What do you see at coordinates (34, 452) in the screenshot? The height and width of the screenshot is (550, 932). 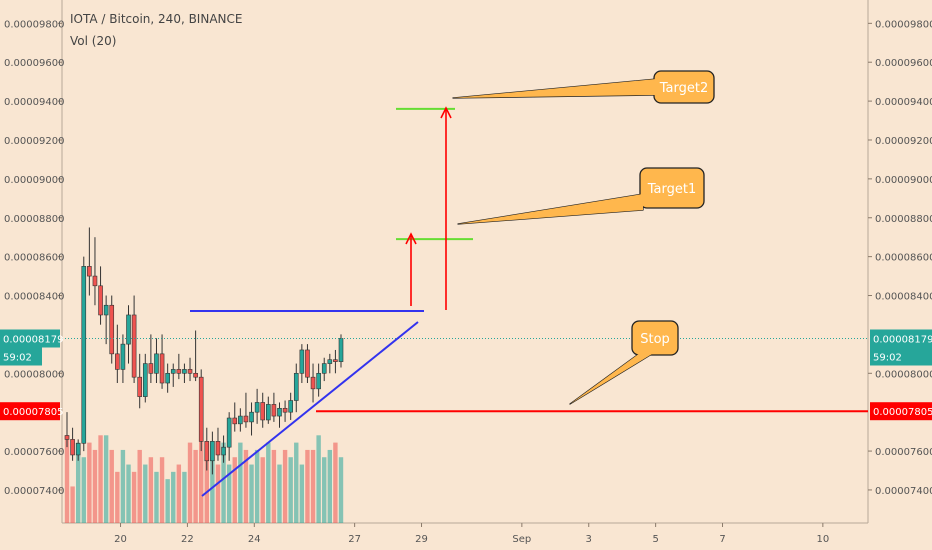 I see `y-tick-label-left: 0.00007600` at bounding box center [34, 452].